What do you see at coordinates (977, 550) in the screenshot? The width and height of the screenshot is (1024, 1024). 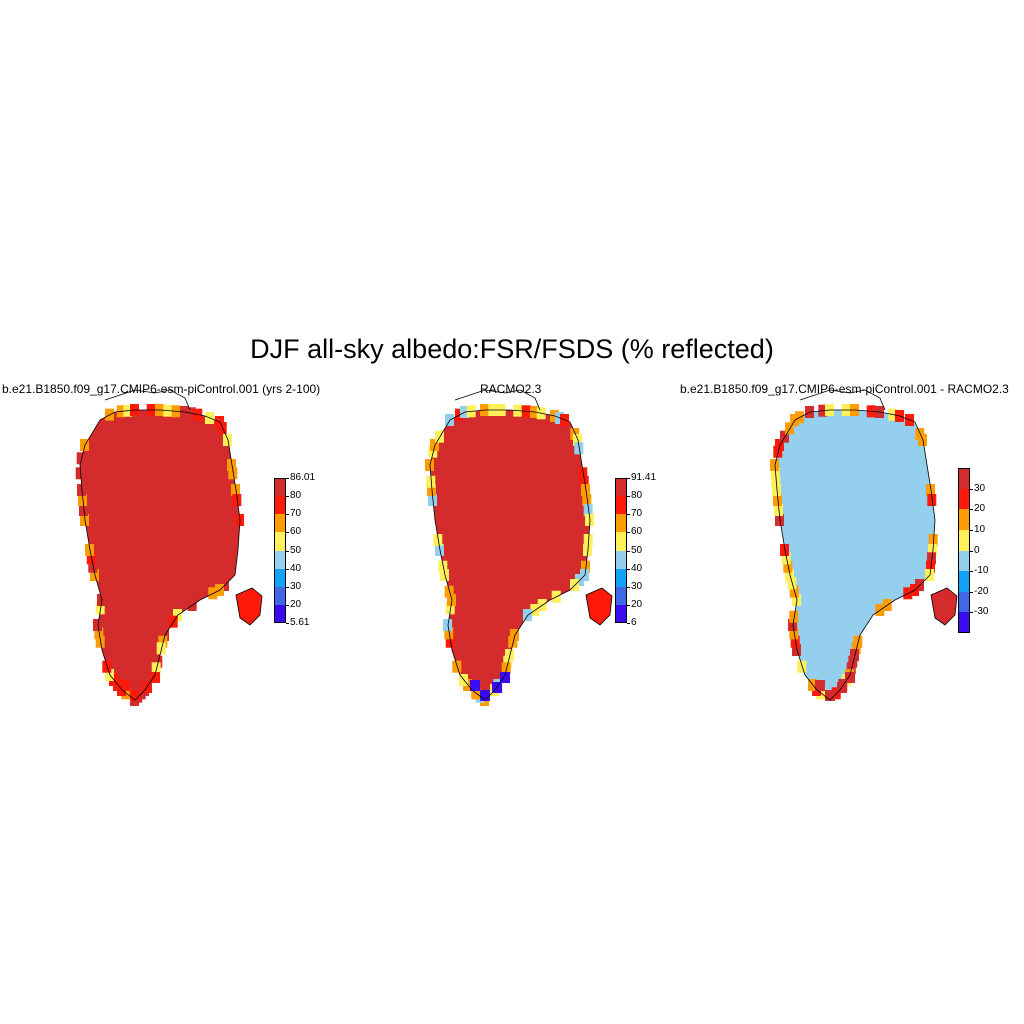 I see `colorbar-label: 0` at bounding box center [977, 550].